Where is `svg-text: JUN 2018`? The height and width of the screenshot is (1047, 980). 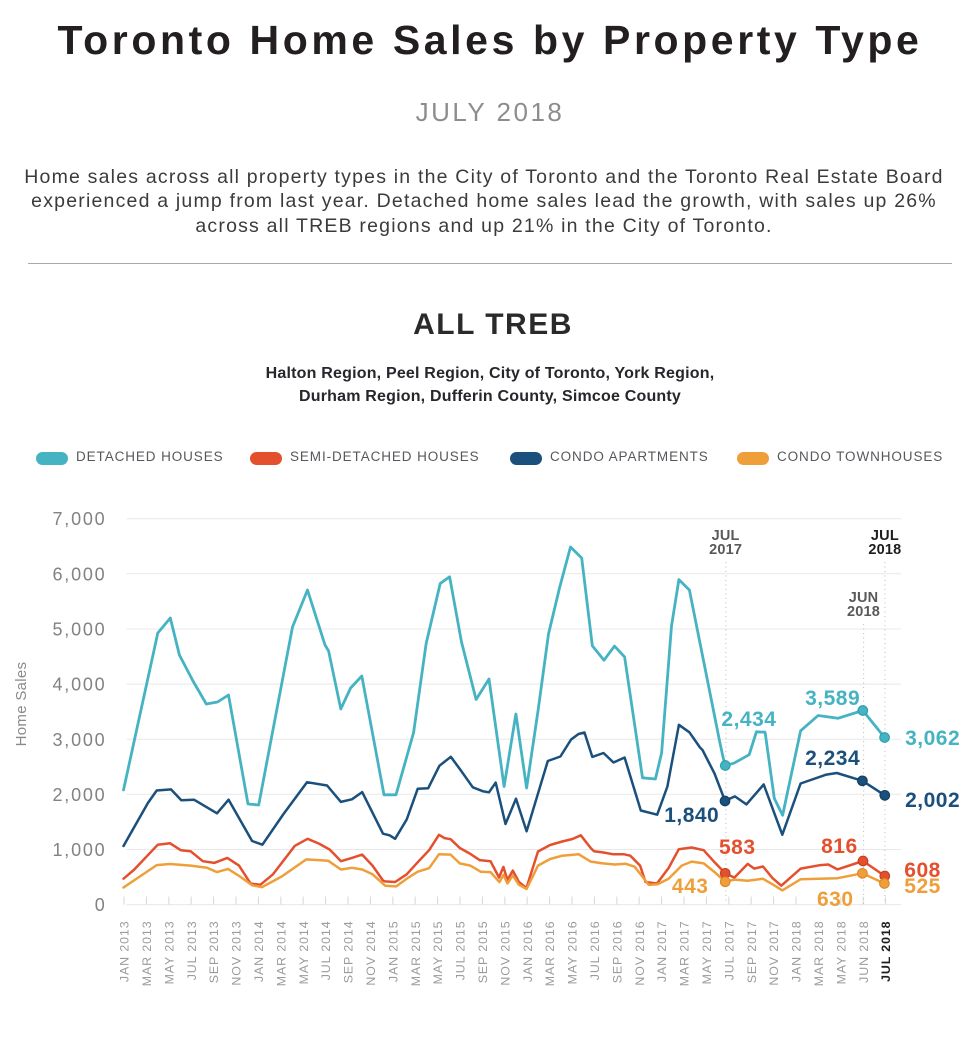
svg-text: JUN 2018 is located at coordinates (864, 952).